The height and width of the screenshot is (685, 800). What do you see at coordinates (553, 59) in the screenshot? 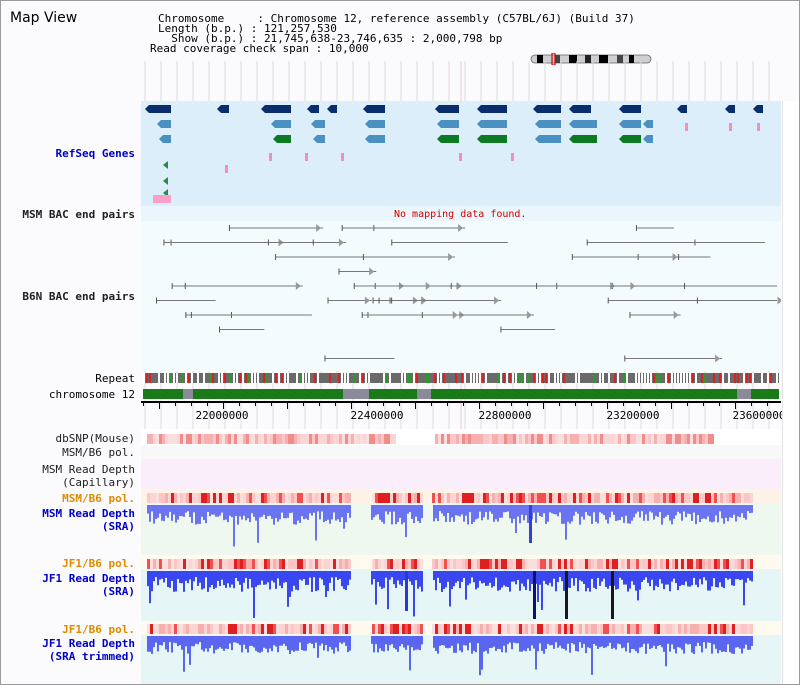
I see `region-marker` at bounding box center [553, 59].